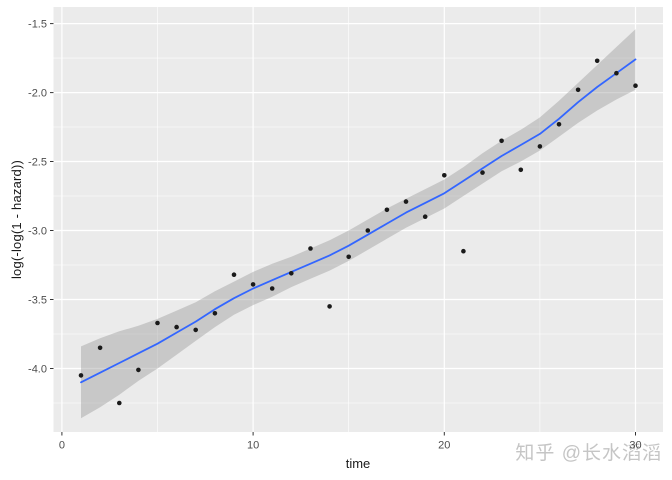 This screenshot has height=480, width=672. What do you see at coordinates (37, 93) in the screenshot?
I see `y-tick-label: -2.0` at bounding box center [37, 93].